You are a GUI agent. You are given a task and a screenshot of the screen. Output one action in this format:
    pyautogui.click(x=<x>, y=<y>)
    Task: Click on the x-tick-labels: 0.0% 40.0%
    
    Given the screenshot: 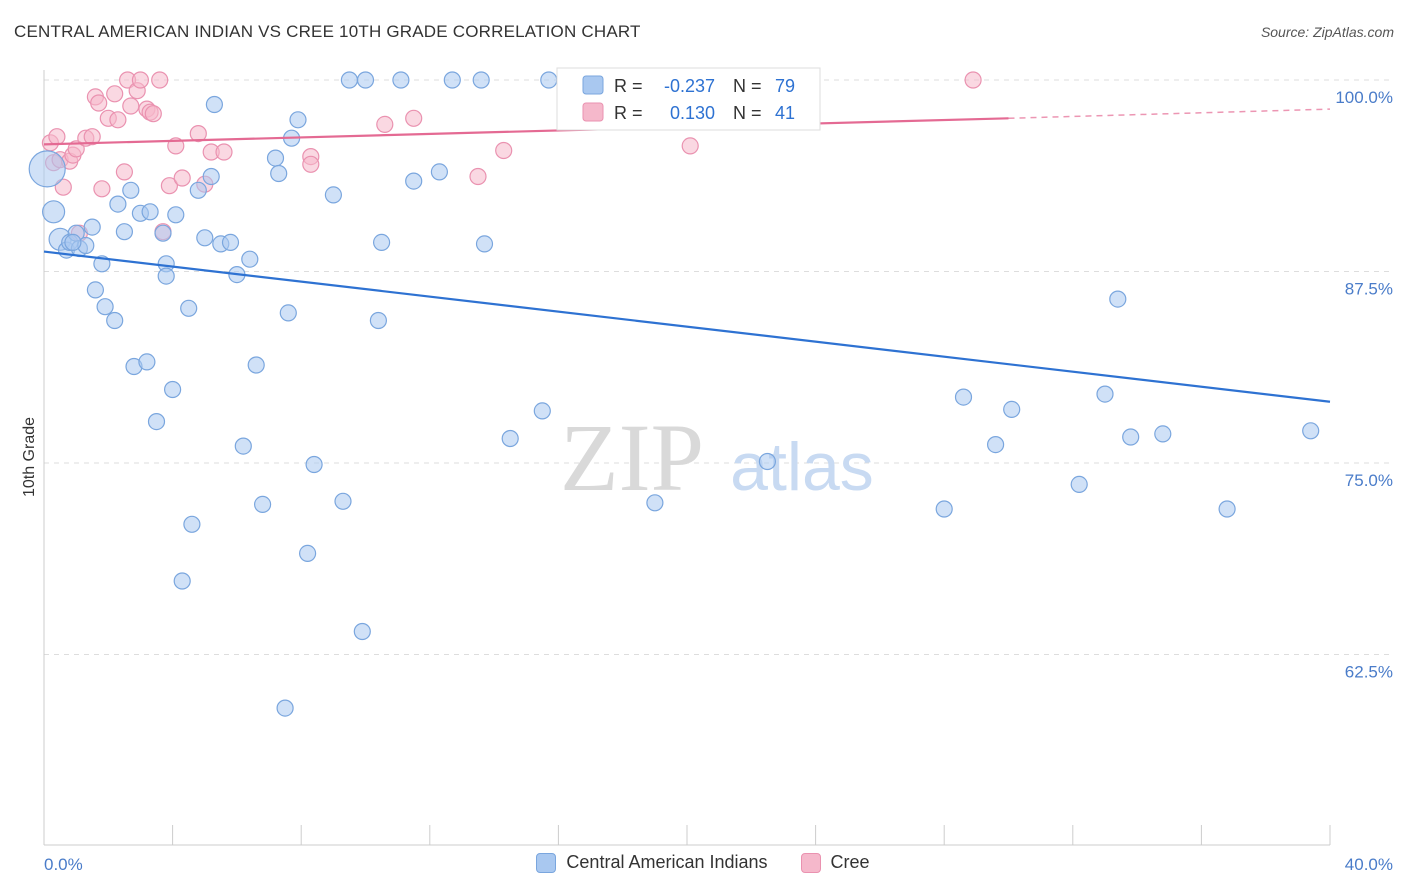 What is the action you would take?
    pyautogui.click(x=718, y=864)
    